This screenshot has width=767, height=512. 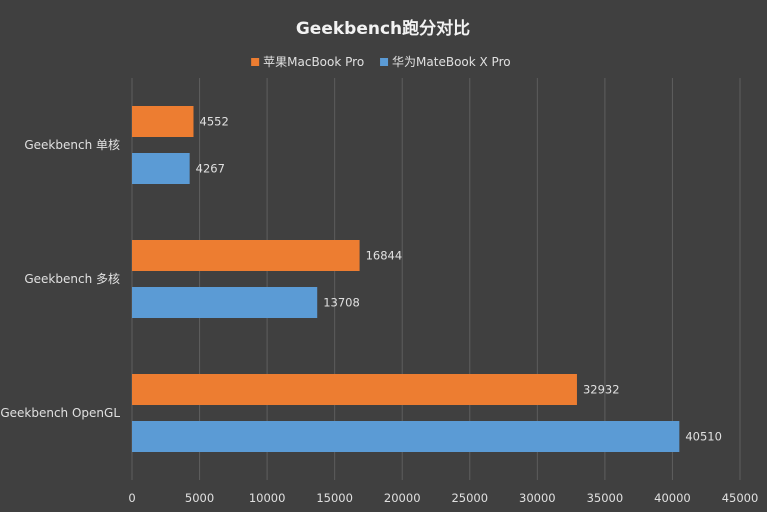 I want to click on x-tick-label: 45000, so click(x=740, y=498).